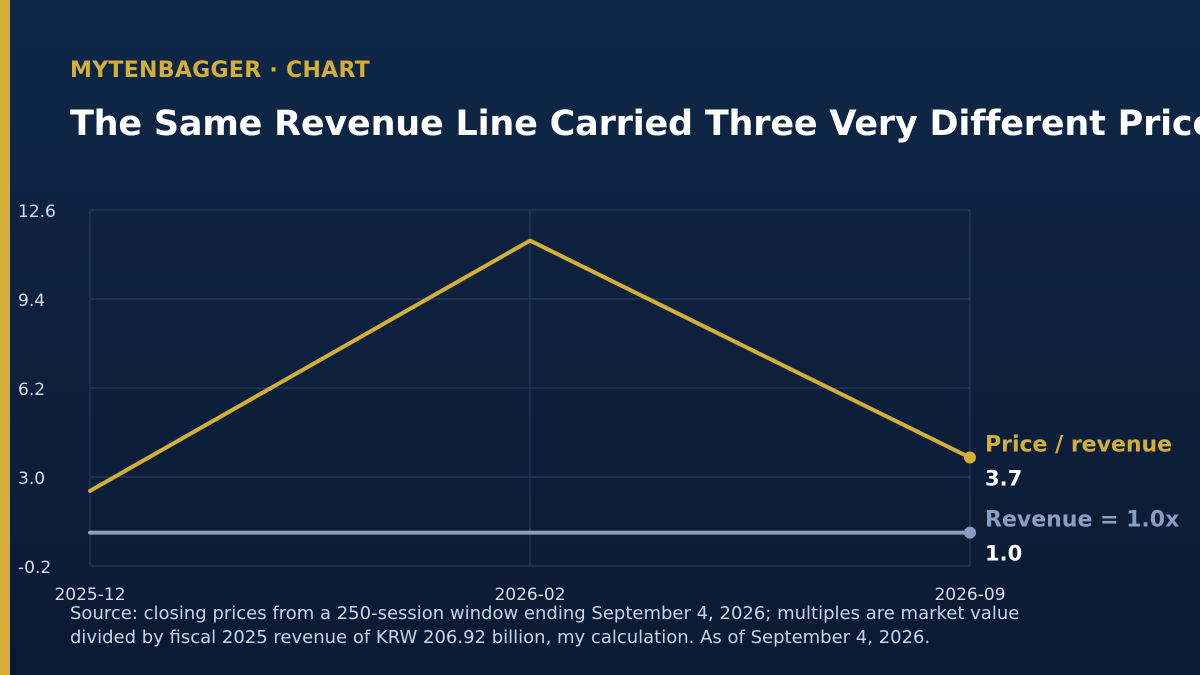 The height and width of the screenshot is (675, 1200). Describe the element at coordinates (31, 301) in the screenshot. I see `y-tick-label: 9.4` at that location.